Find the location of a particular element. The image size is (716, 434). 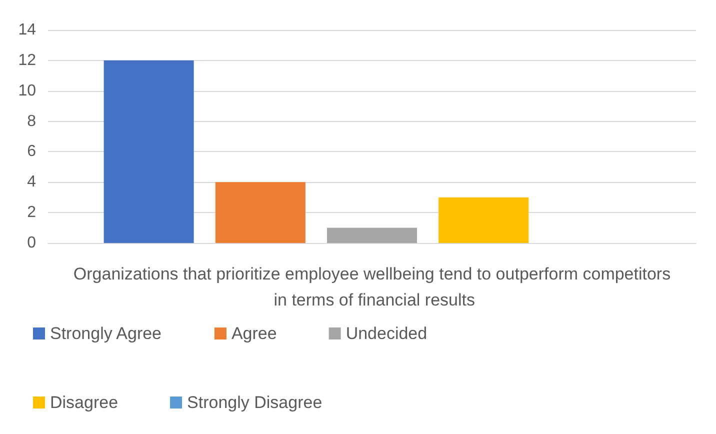

y-tick-label: 12 is located at coordinates (27, 60).